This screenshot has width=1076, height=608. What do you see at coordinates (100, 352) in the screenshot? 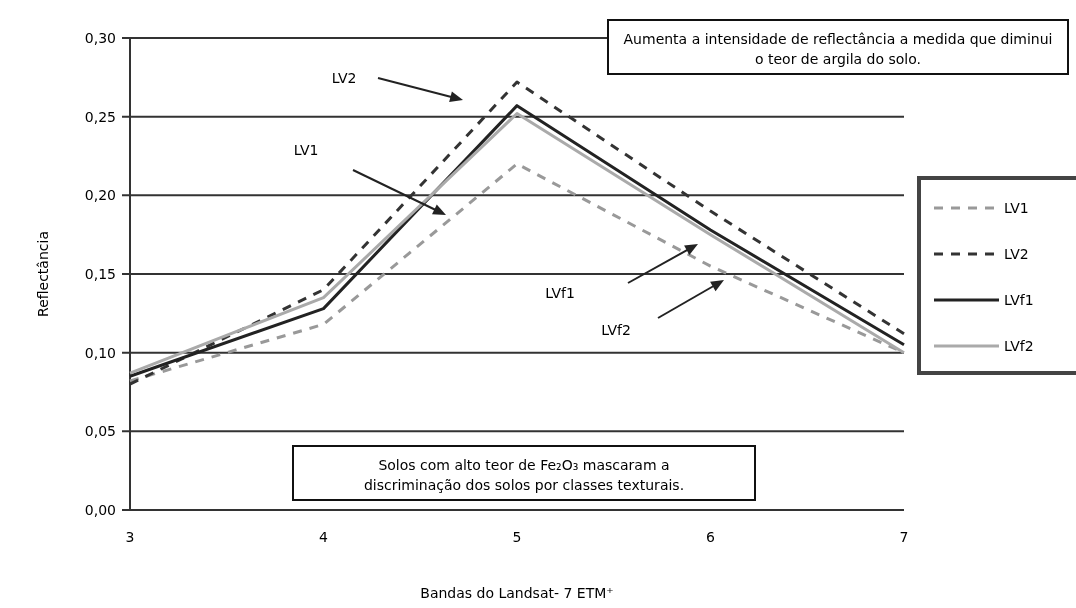
I see `y-tick-label: 0,10` at bounding box center [100, 352].